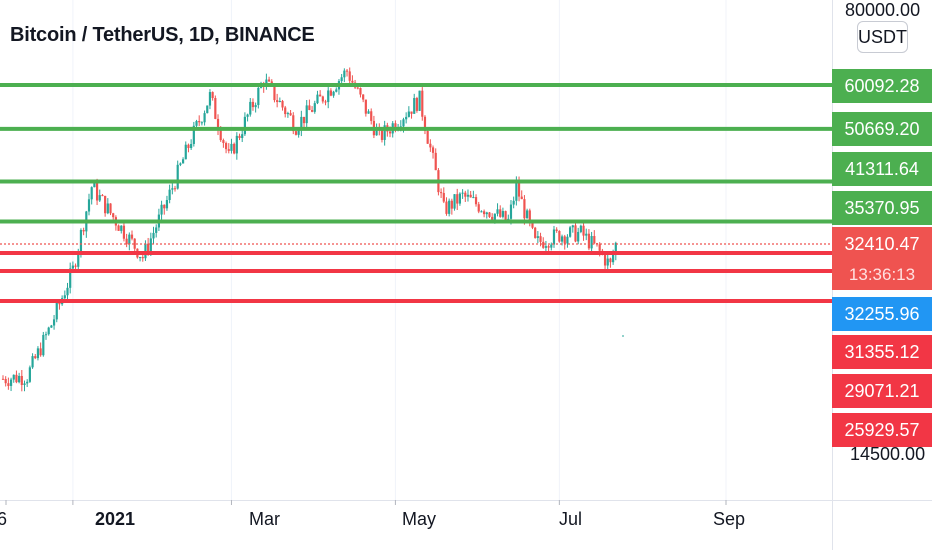 The width and height of the screenshot is (932, 550). Describe the element at coordinates (883, 10) in the screenshot. I see `y-tick-top: 80000.00` at that location.